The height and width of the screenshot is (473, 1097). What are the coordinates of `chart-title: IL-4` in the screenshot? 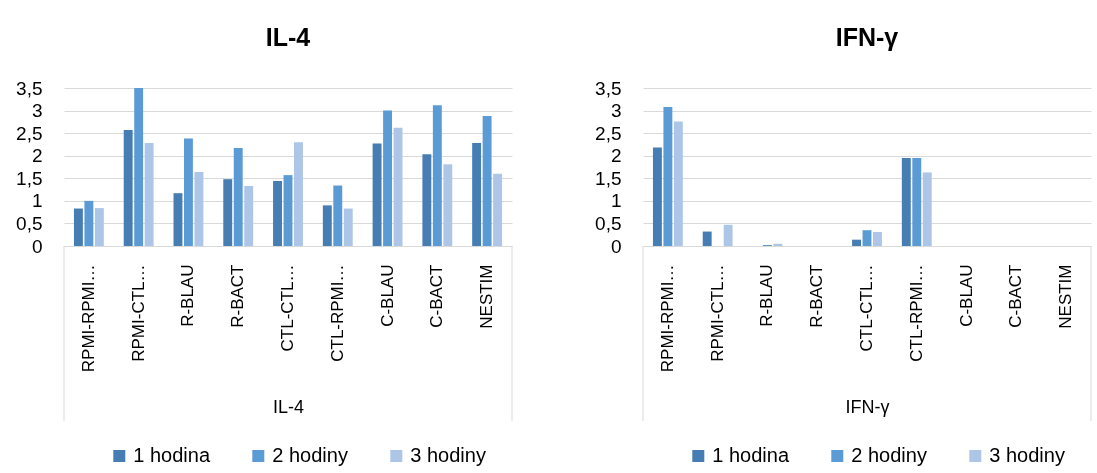 It's located at (288, 37).